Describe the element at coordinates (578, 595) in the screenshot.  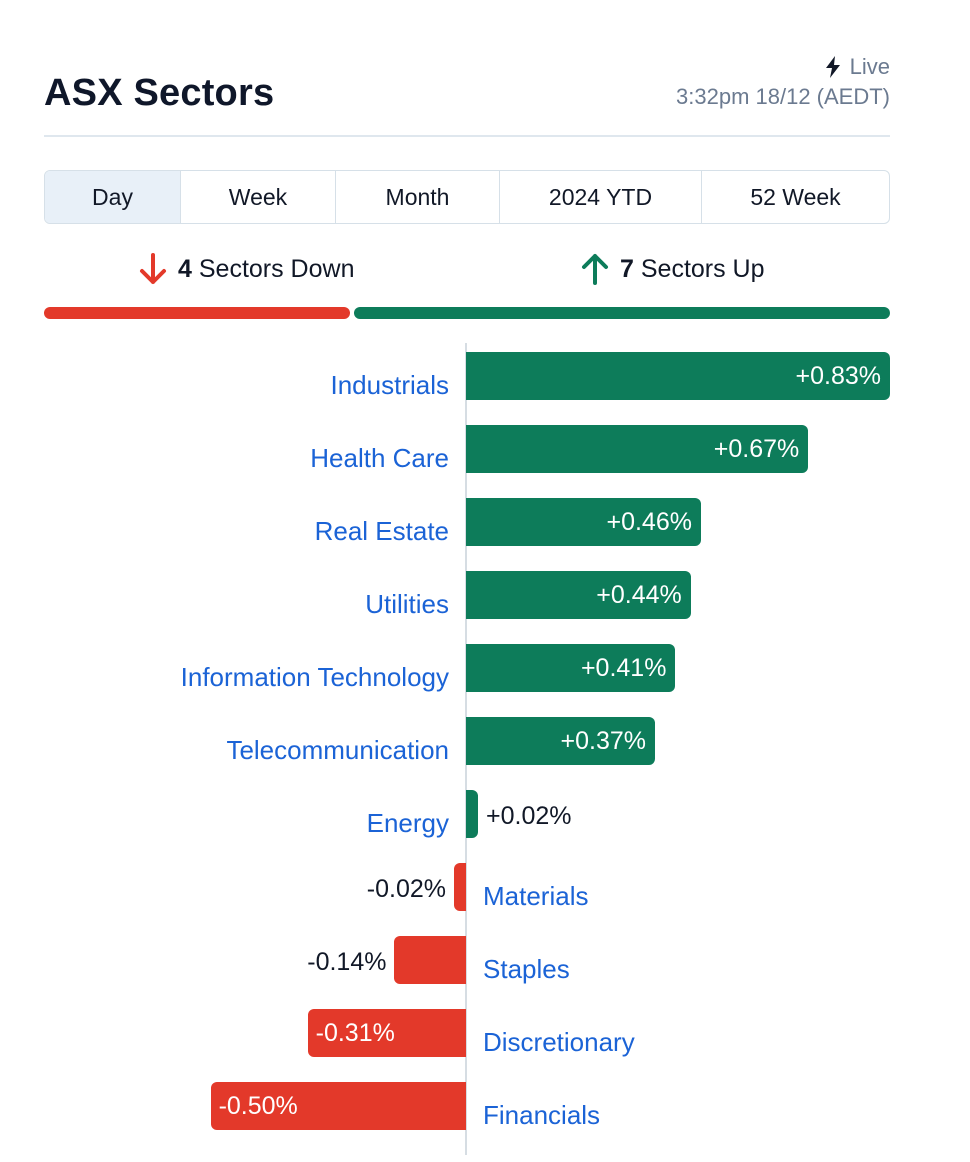
I see `bar-utilities` at that location.